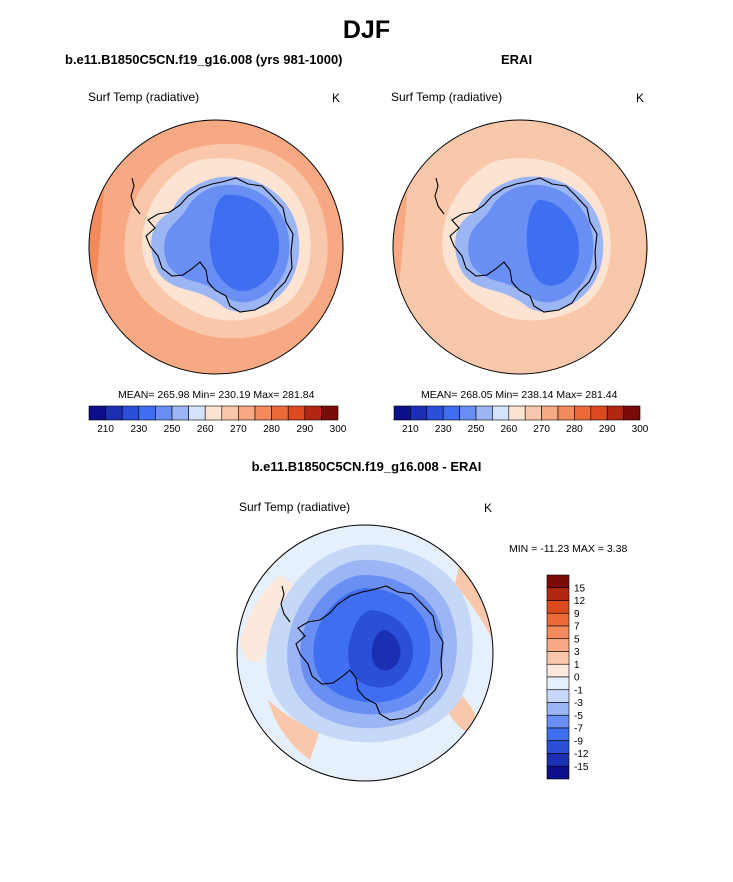 This screenshot has width=733, height=882. I want to click on model-stats: MEAN= 265.98 Min= 230.19 Max= 281.84, so click(216, 395).